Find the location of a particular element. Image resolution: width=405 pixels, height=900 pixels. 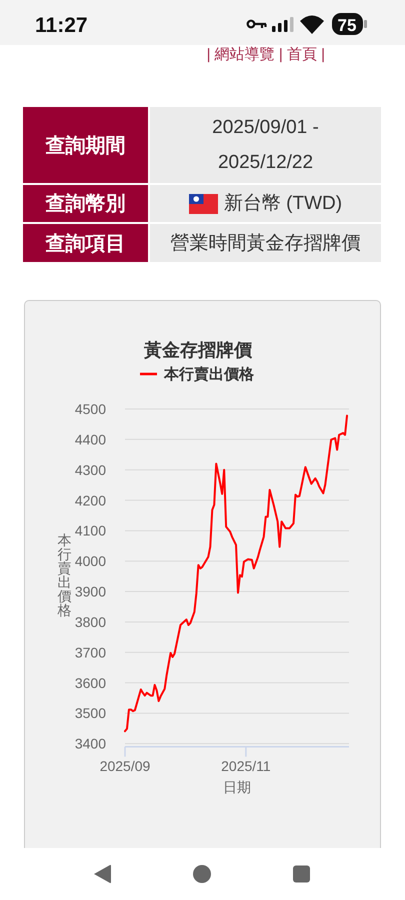

text: 查詢項目 is located at coordinates (85, 243).